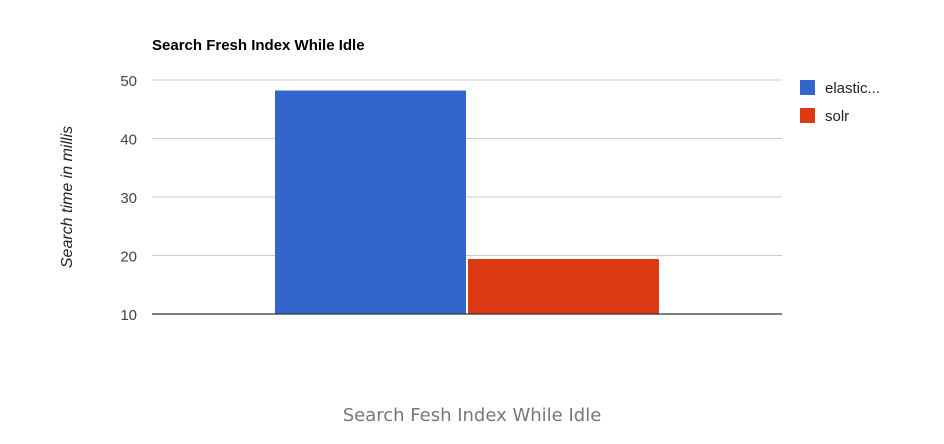 Image resolution: width=944 pixels, height=444 pixels. What do you see at coordinates (67, 197) in the screenshot?
I see `y-axis-label: Search time in millis` at bounding box center [67, 197].